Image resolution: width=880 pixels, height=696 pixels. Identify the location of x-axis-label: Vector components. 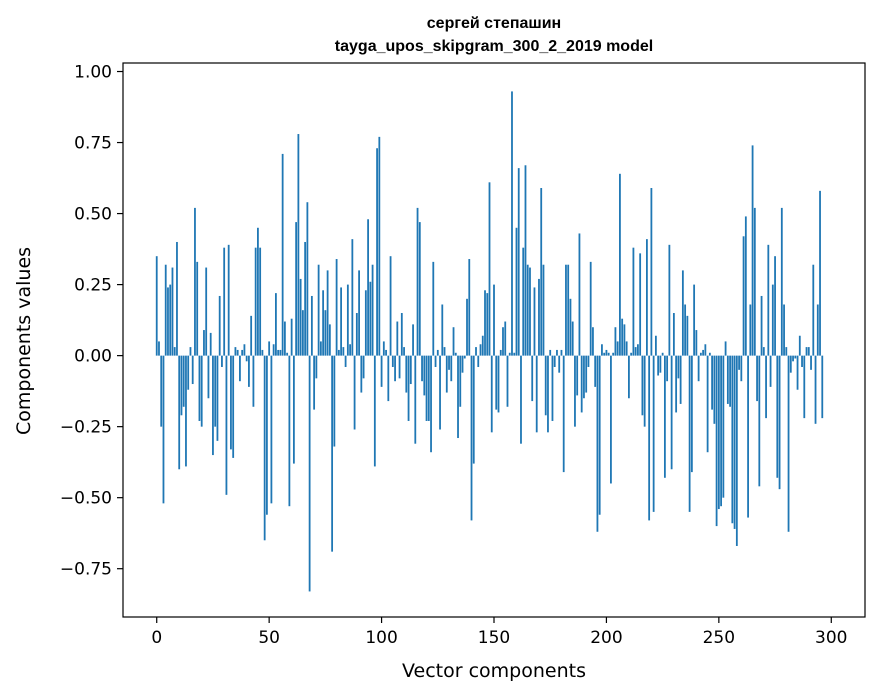
(494, 671).